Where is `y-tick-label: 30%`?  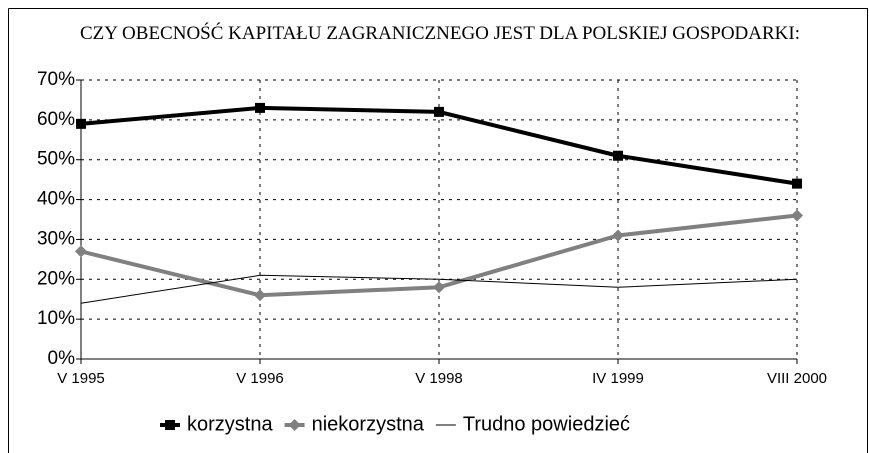
y-tick-label: 30% is located at coordinates (56, 238).